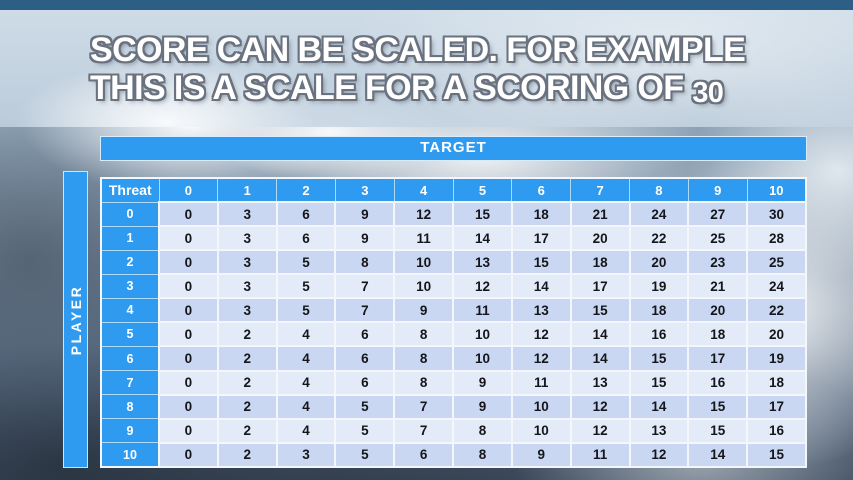 This screenshot has height=480, width=853. I want to click on player-row-header: 1, so click(130, 238).